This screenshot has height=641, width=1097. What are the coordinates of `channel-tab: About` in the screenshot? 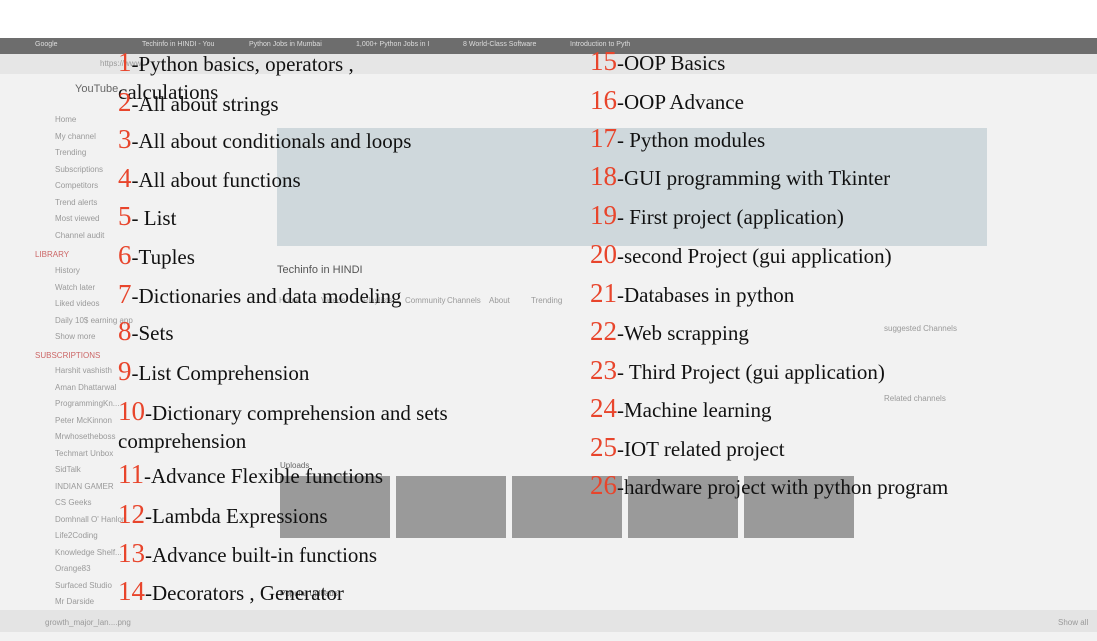 It's located at (499, 300).